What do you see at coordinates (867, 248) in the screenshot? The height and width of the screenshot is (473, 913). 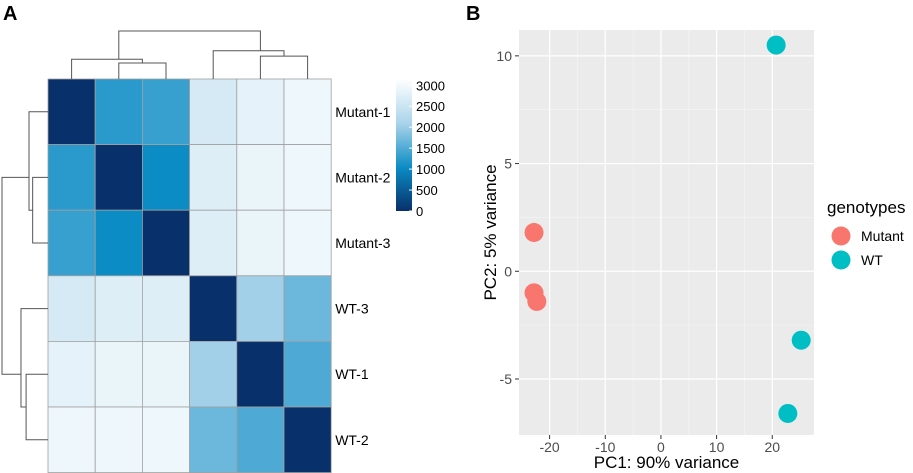 I see `legend-items: Mutant WT` at bounding box center [867, 248].